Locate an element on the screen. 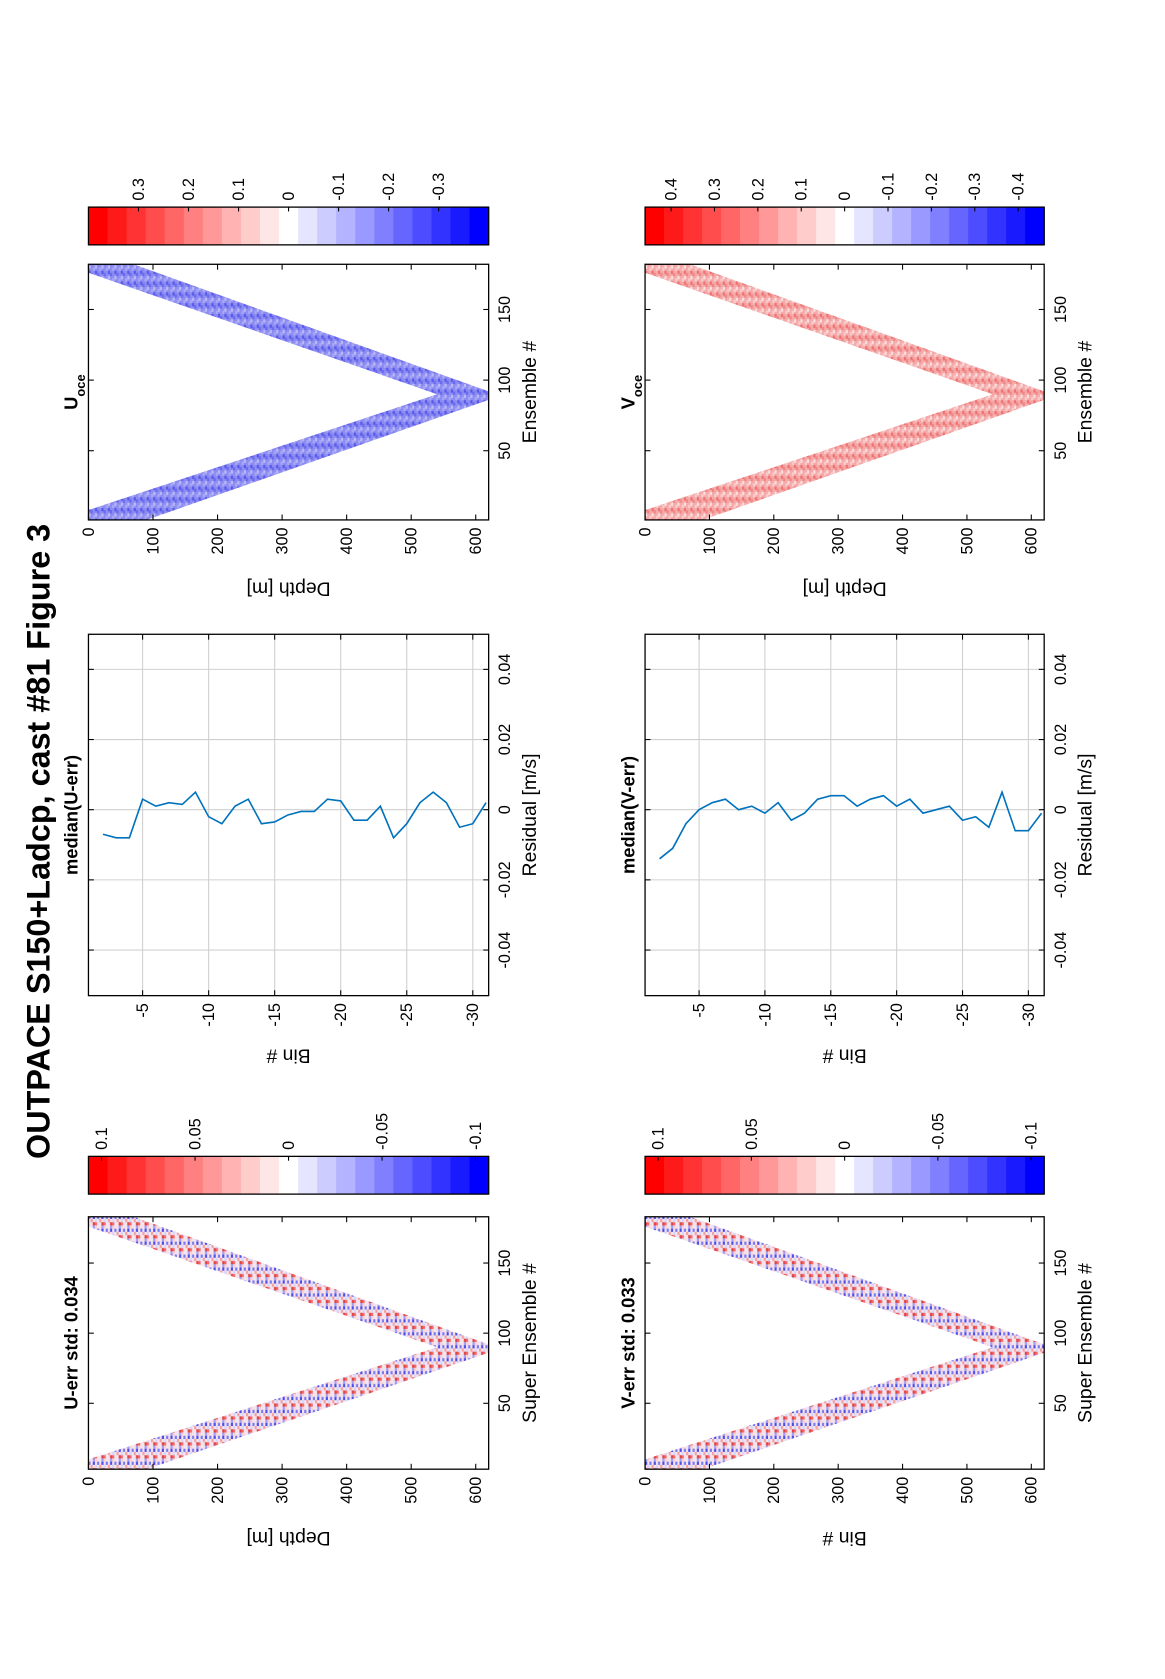  title-main: U-err std: 0.034 is located at coordinates (71, 1342).